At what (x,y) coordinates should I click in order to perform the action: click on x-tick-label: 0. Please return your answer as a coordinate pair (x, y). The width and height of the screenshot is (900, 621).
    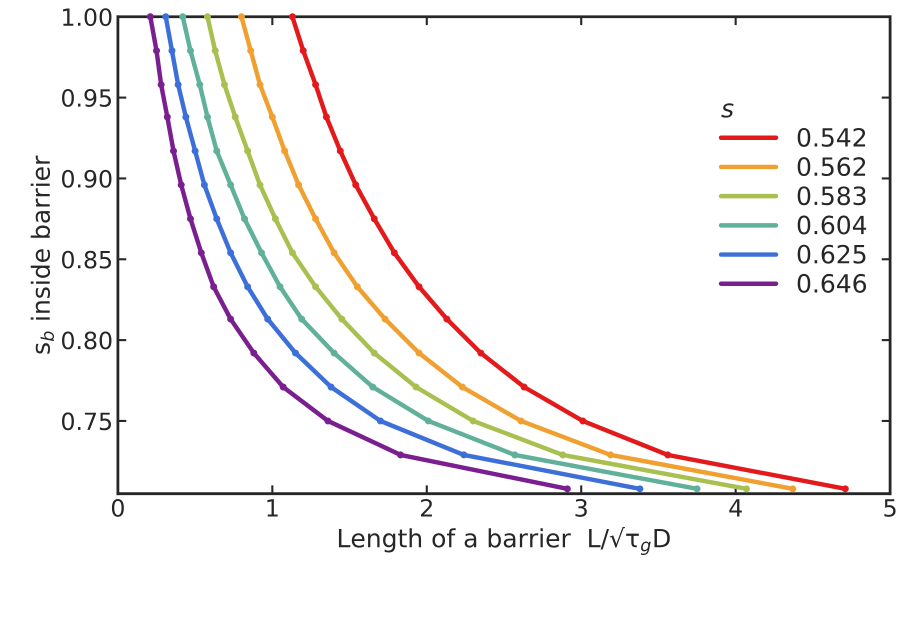
    Looking at the image, I should click on (118, 507).